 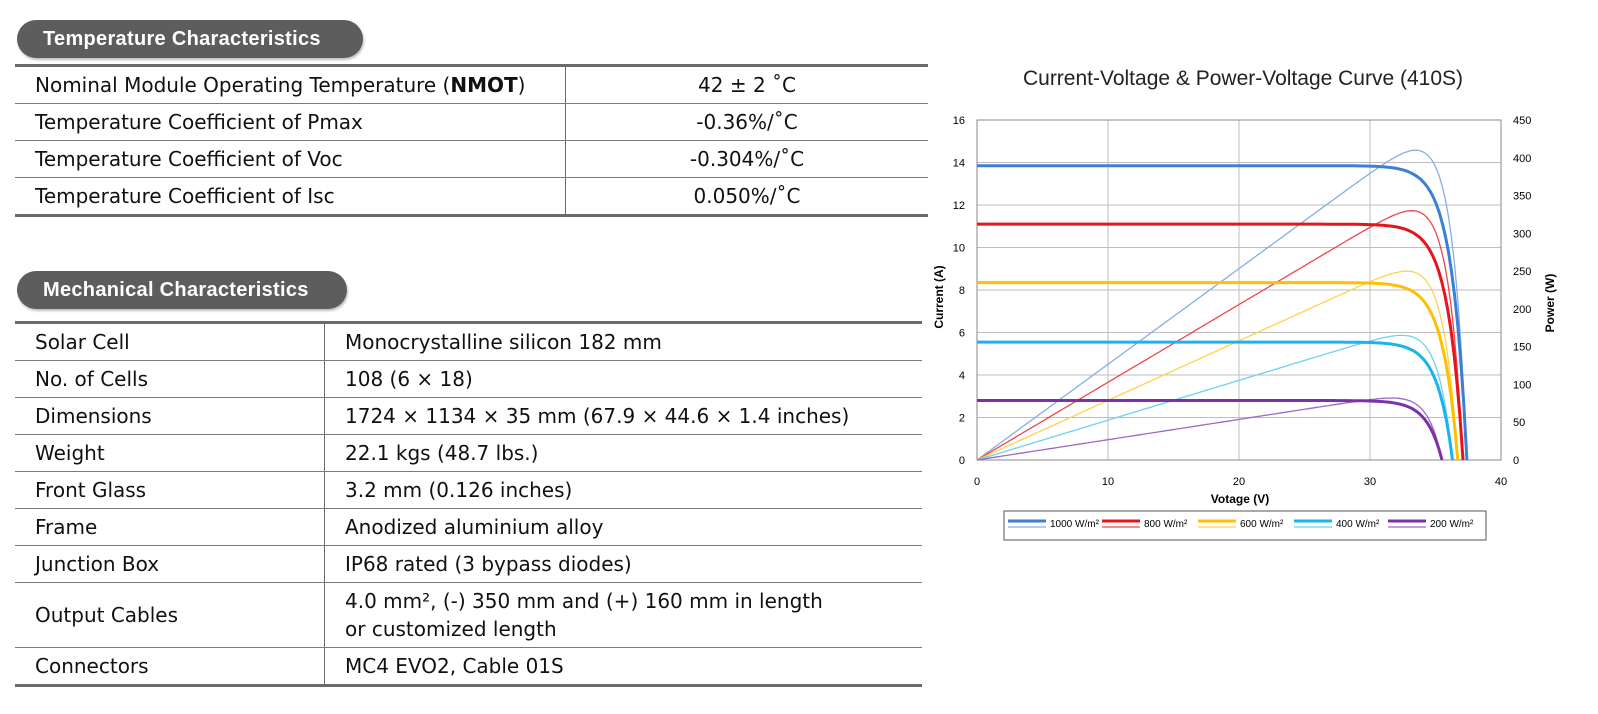 What do you see at coordinates (290, 197) in the screenshot?
I see `row-label: Temperature Coefficient of Isc` at bounding box center [290, 197].